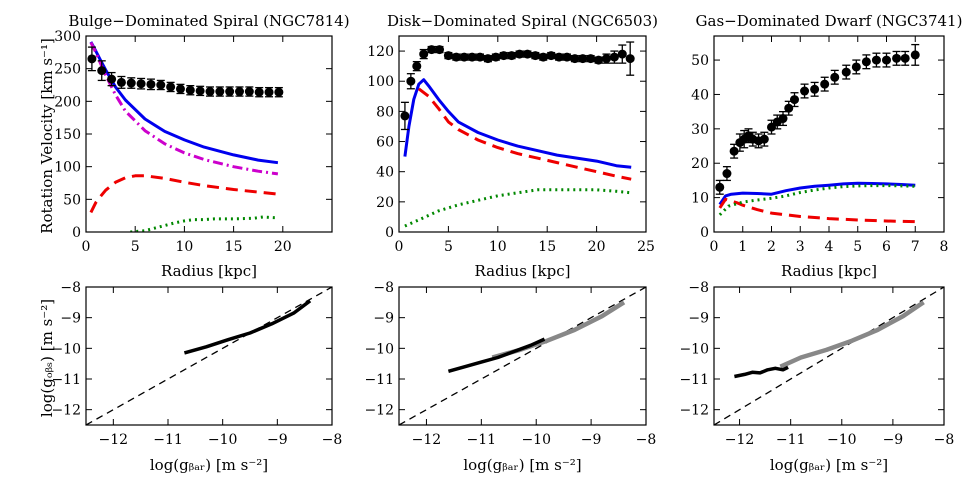 The height and width of the screenshot is (496, 968). What do you see at coordinates (86, 247) in the screenshot?
I see `x-tick-label: 0` at bounding box center [86, 247].